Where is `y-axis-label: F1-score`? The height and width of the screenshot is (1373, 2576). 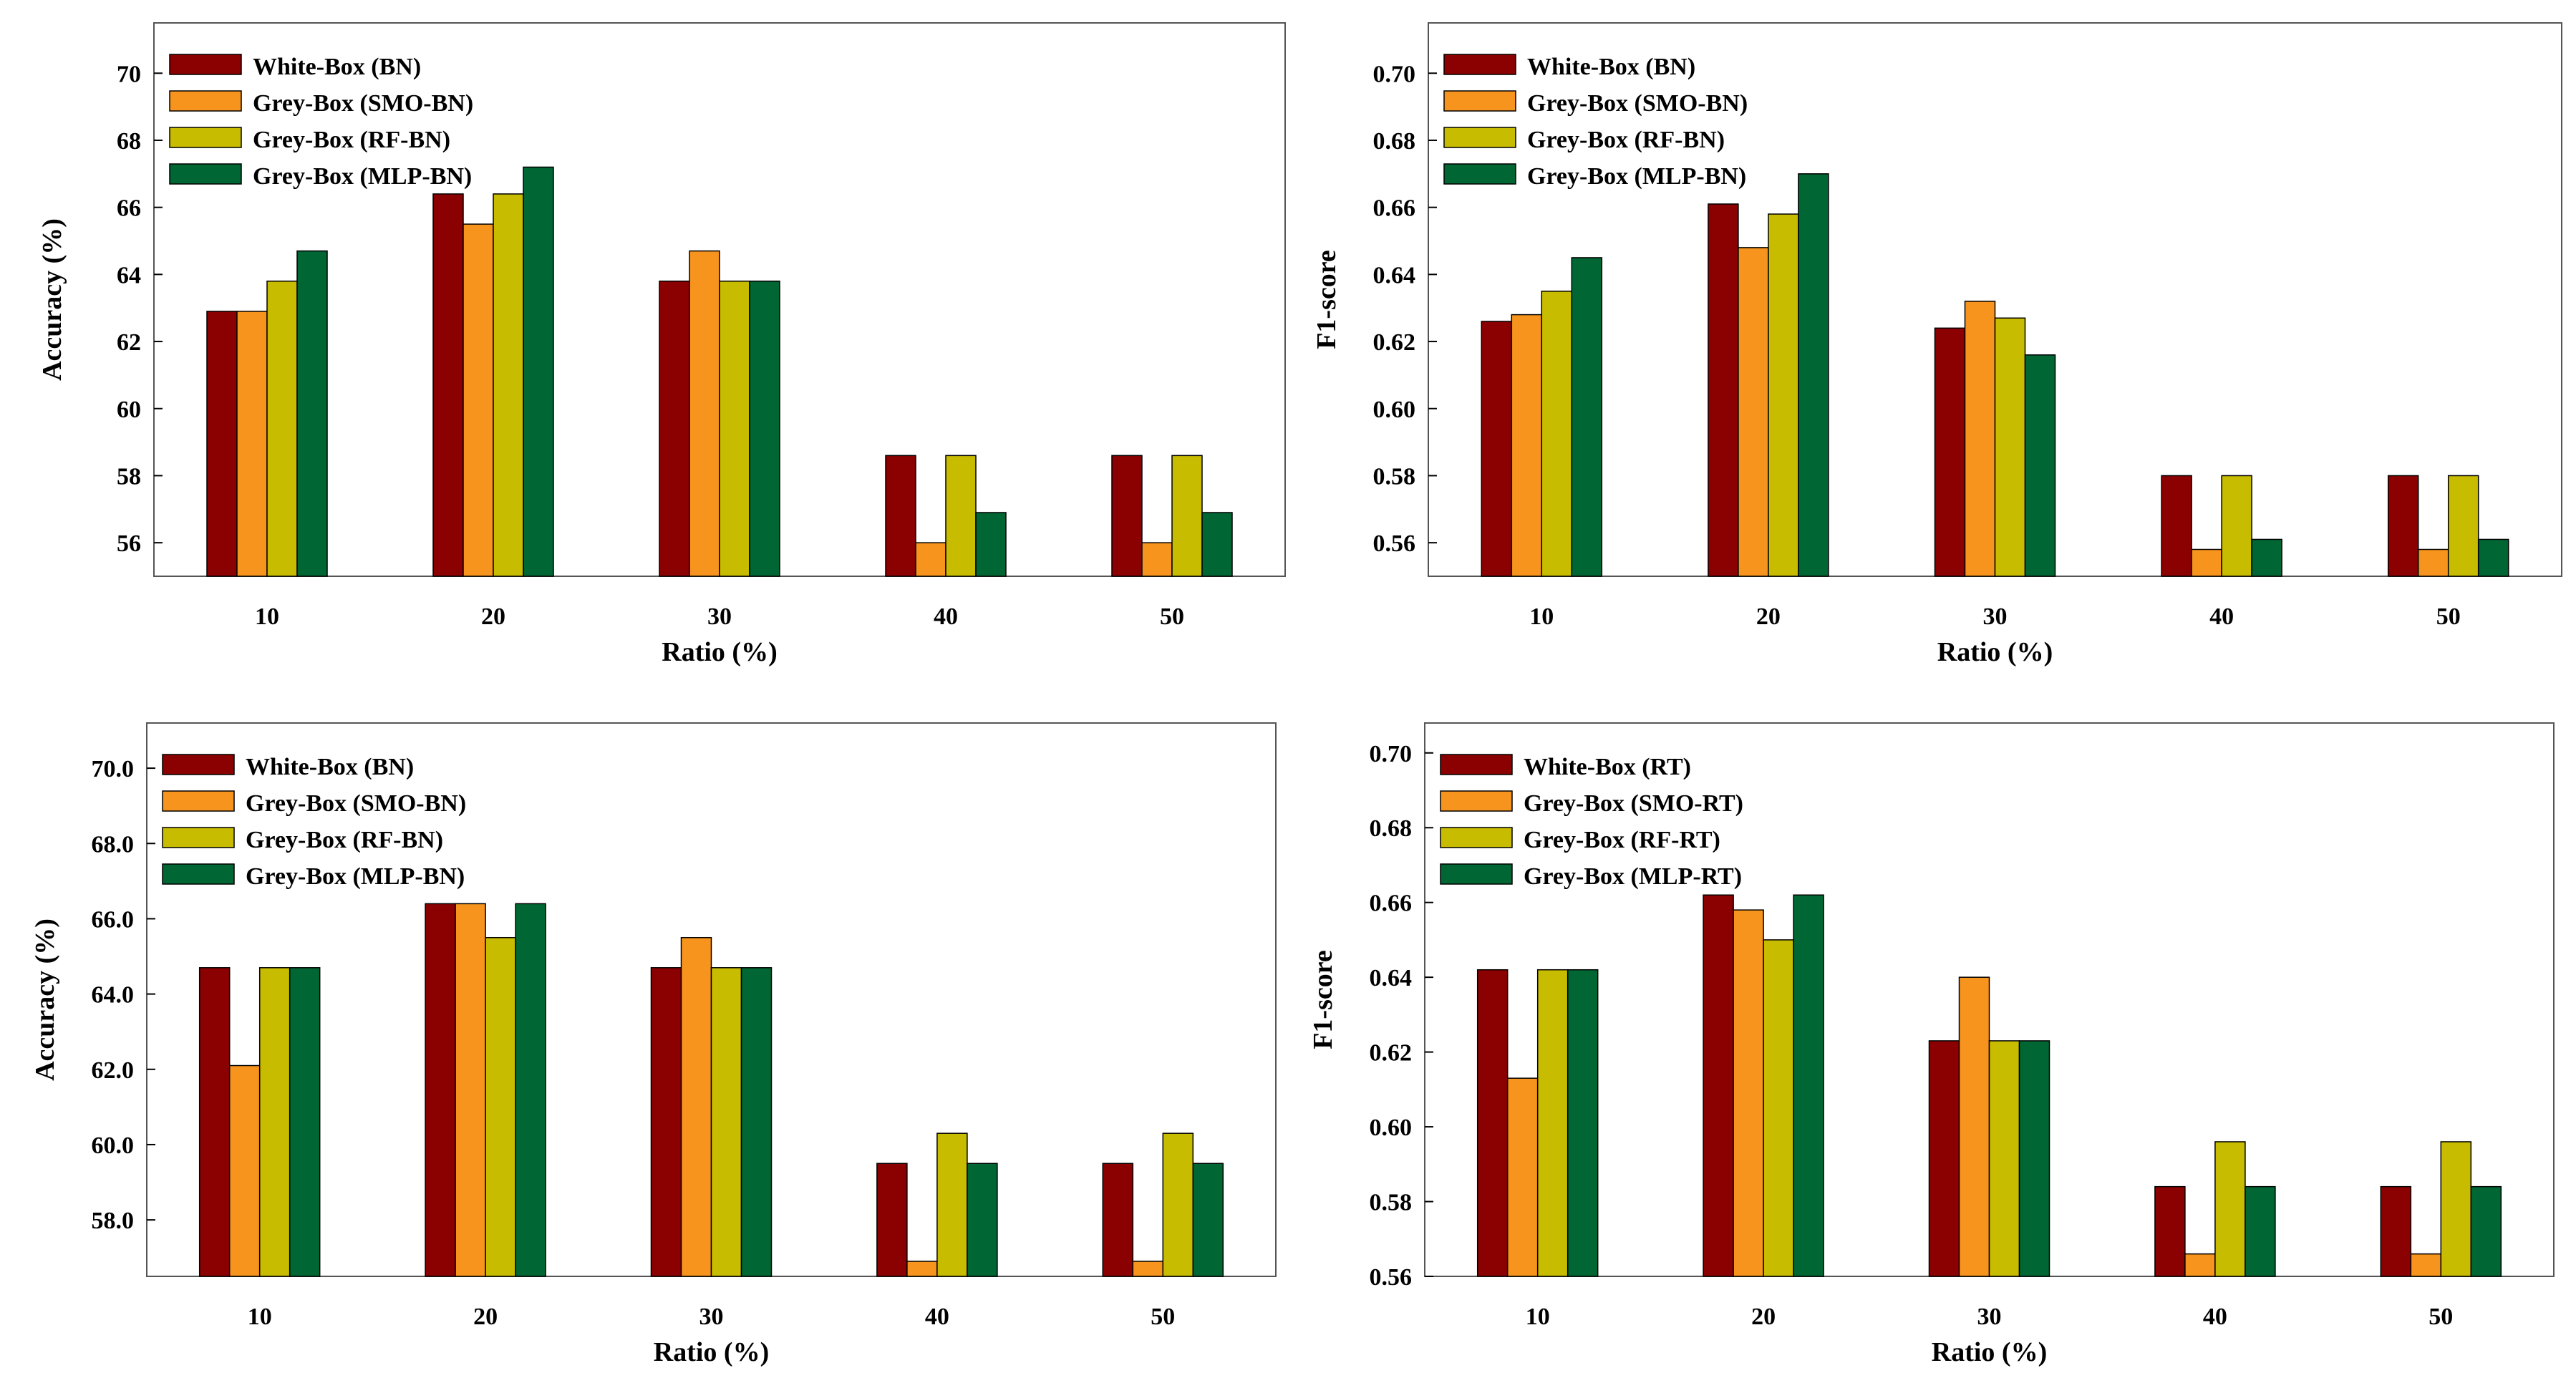
y-axis-label: F1-score is located at coordinates (1323, 999).